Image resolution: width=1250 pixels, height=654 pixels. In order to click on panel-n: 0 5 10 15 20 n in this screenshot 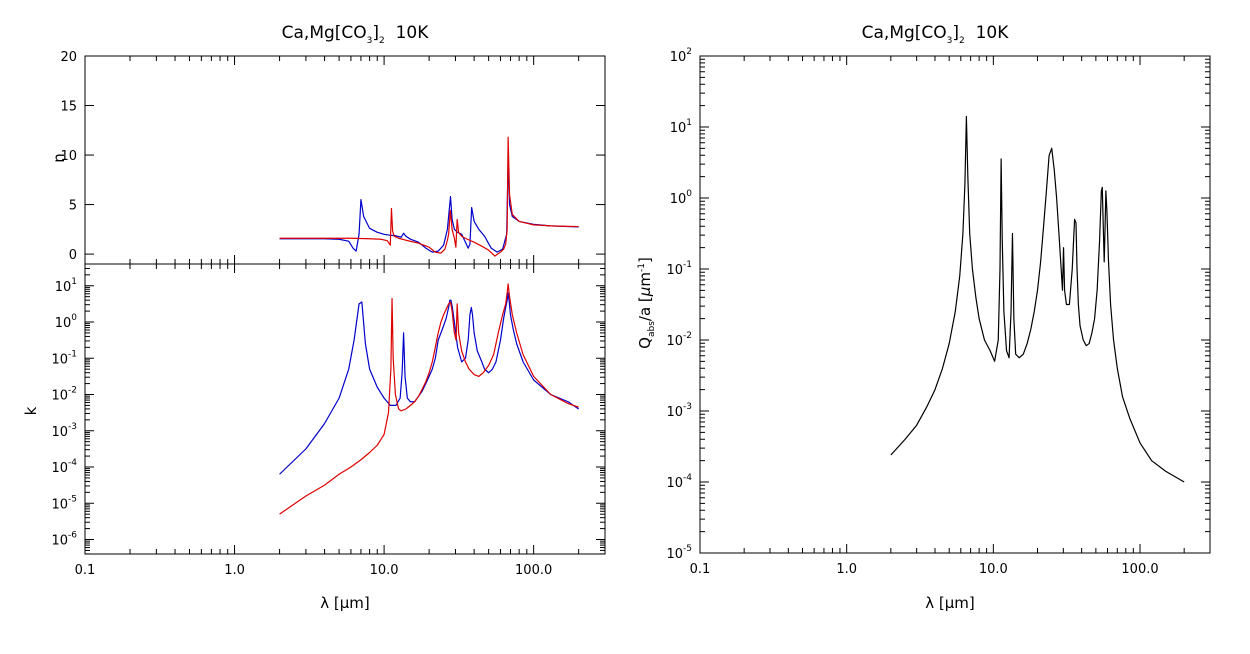, I will do `click(328, 157)`.